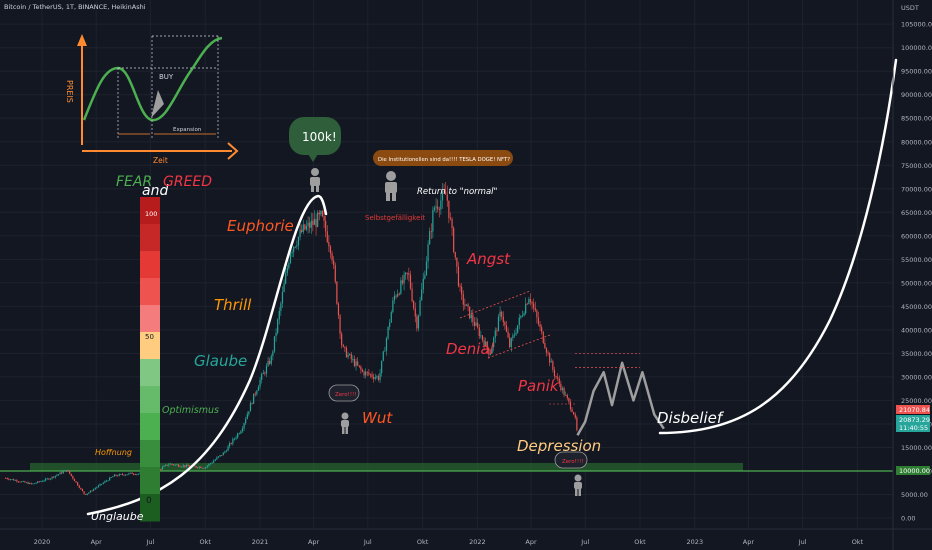 Image resolution: width=932 pixels, height=550 pixels. What do you see at coordinates (640, 542) in the screenshot?
I see `x-tick-label: Okt` at bounding box center [640, 542].